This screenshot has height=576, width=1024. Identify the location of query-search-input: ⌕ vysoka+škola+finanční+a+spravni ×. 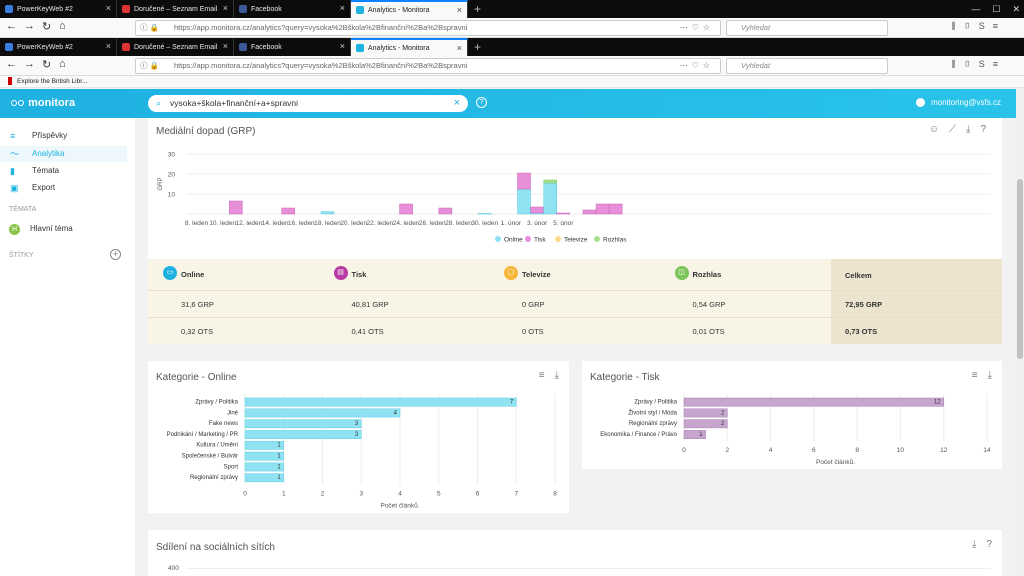
(308, 103).